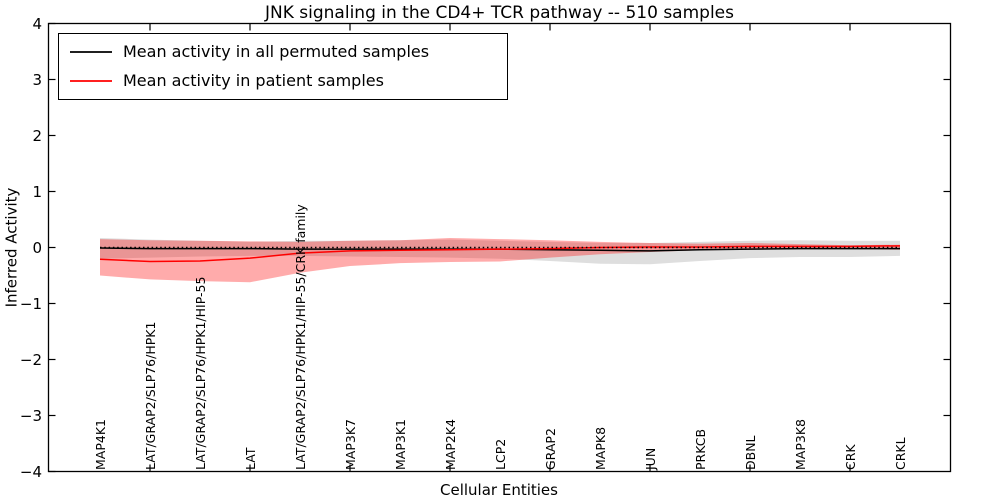  Describe the element at coordinates (200, 373) in the screenshot. I see `x-tick-label: LAT/GRAP2/SLP76/HPK1/HIP-55` at that location.